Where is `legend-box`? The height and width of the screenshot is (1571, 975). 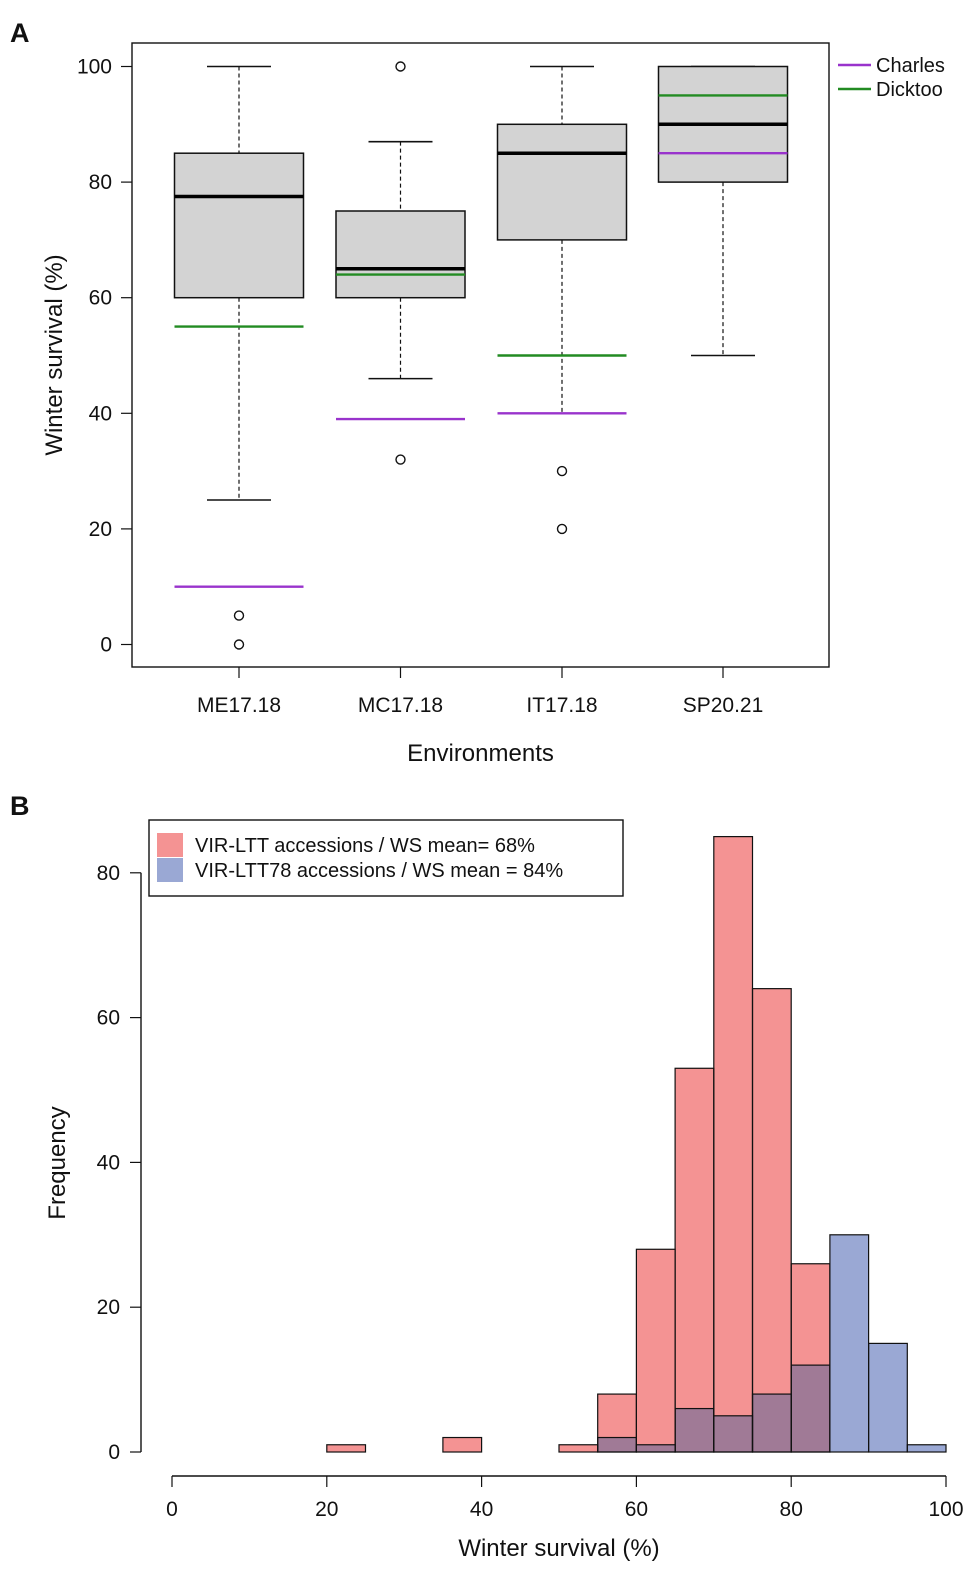
legend-box is located at coordinates (386, 858).